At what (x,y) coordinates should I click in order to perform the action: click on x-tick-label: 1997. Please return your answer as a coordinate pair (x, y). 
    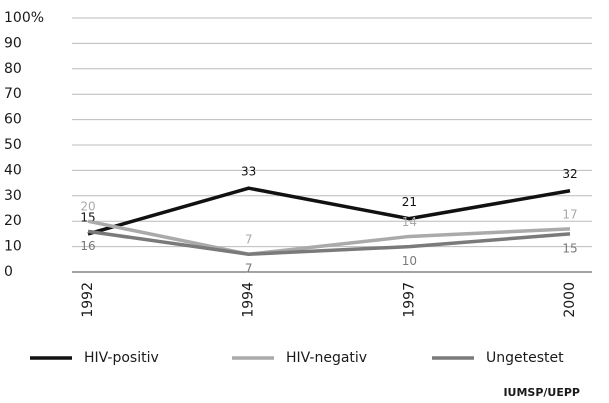
    Looking at the image, I should click on (409, 300).